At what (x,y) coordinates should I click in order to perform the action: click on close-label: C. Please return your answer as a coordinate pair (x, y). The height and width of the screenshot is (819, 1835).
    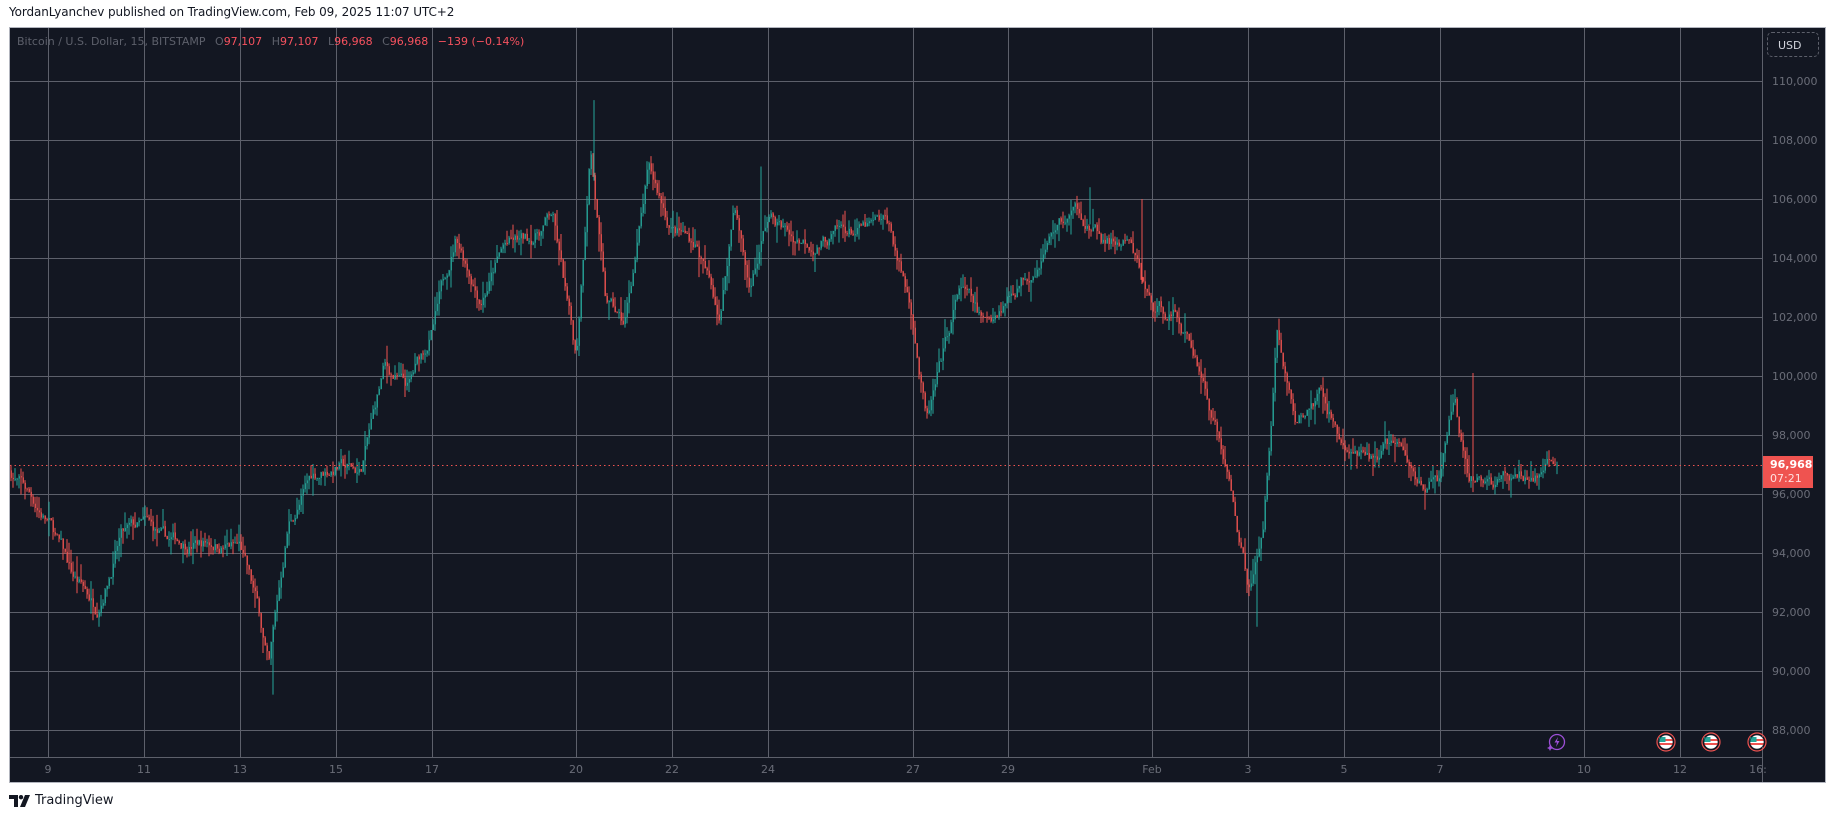
    Looking at the image, I should click on (386, 41).